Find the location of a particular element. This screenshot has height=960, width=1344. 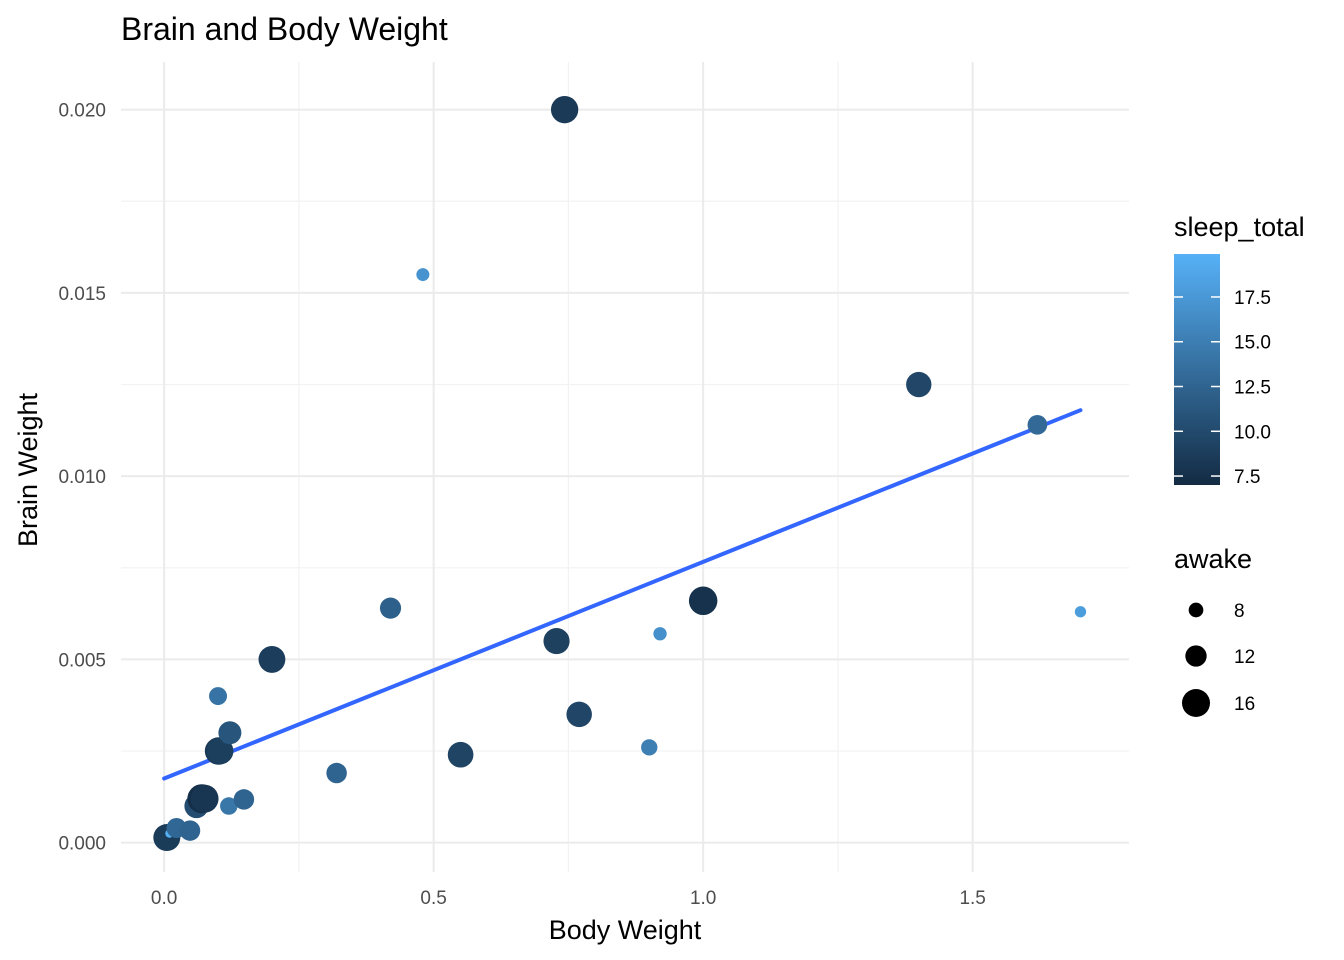

x-tick-label: 1.5 is located at coordinates (972, 898).